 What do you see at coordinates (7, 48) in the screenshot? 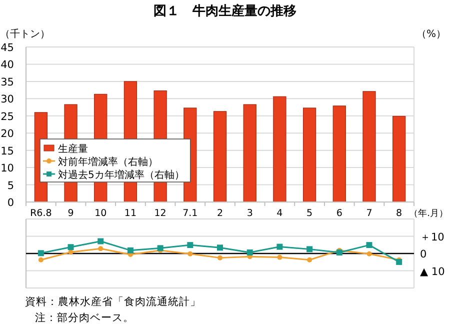
I see `y-tick-label: 45` at bounding box center [7, 48].